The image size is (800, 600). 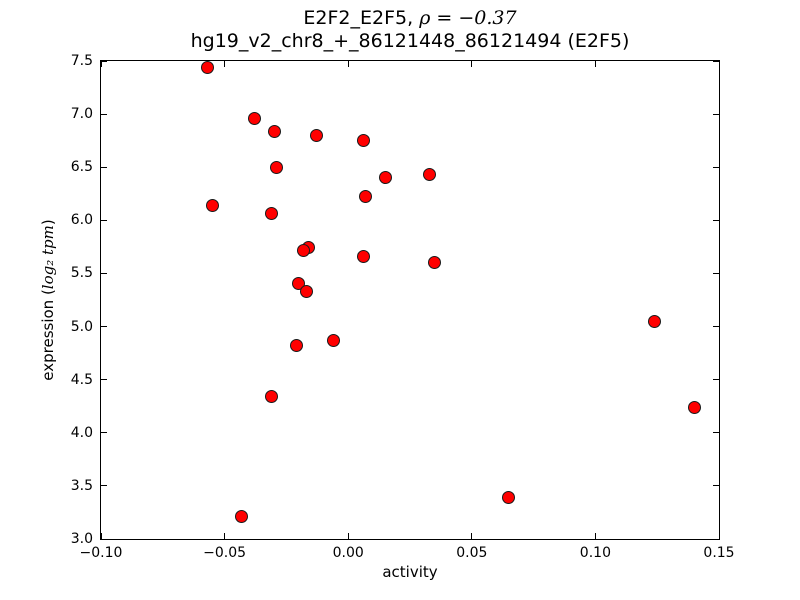 What do you see at coordinates (101, 553) in the screenshot?
I see `x-tick-label: −0.10` at bounding box center [101, 553].